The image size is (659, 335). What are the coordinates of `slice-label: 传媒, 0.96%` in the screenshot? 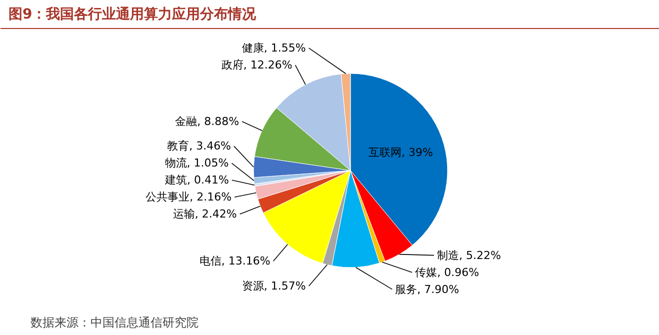 It's located at (447, 272).